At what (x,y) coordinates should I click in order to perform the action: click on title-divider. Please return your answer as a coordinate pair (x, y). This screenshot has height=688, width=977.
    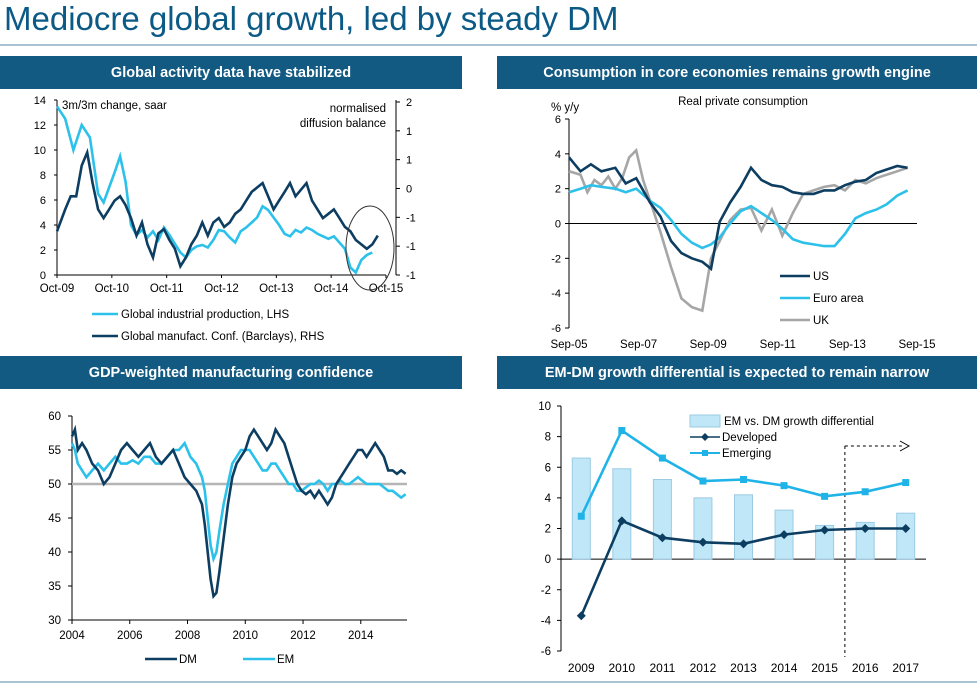
    Looking at the image, I should click on (488, 45).